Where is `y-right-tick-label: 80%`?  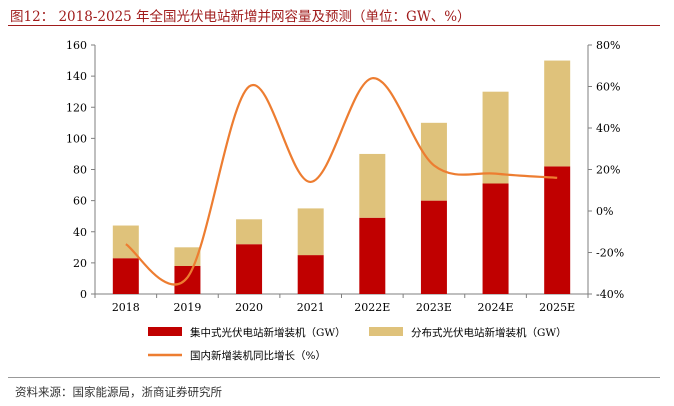 y-right-tick-label: 80% is located at coordinates (608, 45).